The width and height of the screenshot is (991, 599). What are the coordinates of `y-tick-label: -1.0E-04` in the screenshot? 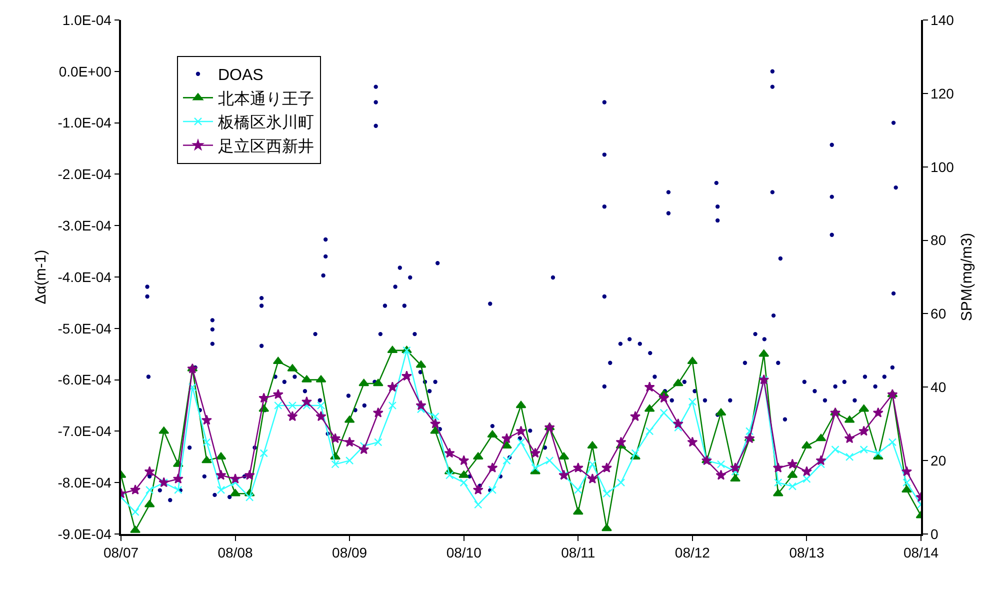 It's located at (85, 122).